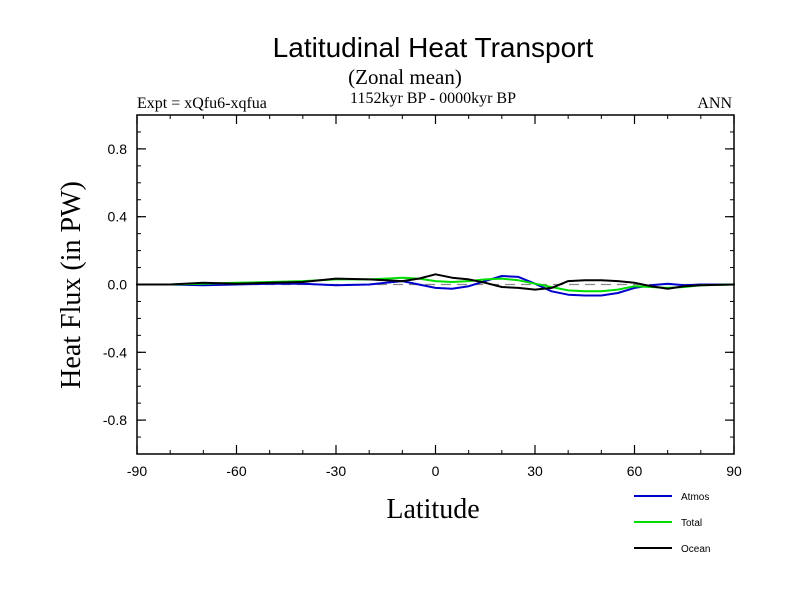 The width and height of the screenshot is (800, 600). I want to click on x-tick-label: 60, so click(635, 471).